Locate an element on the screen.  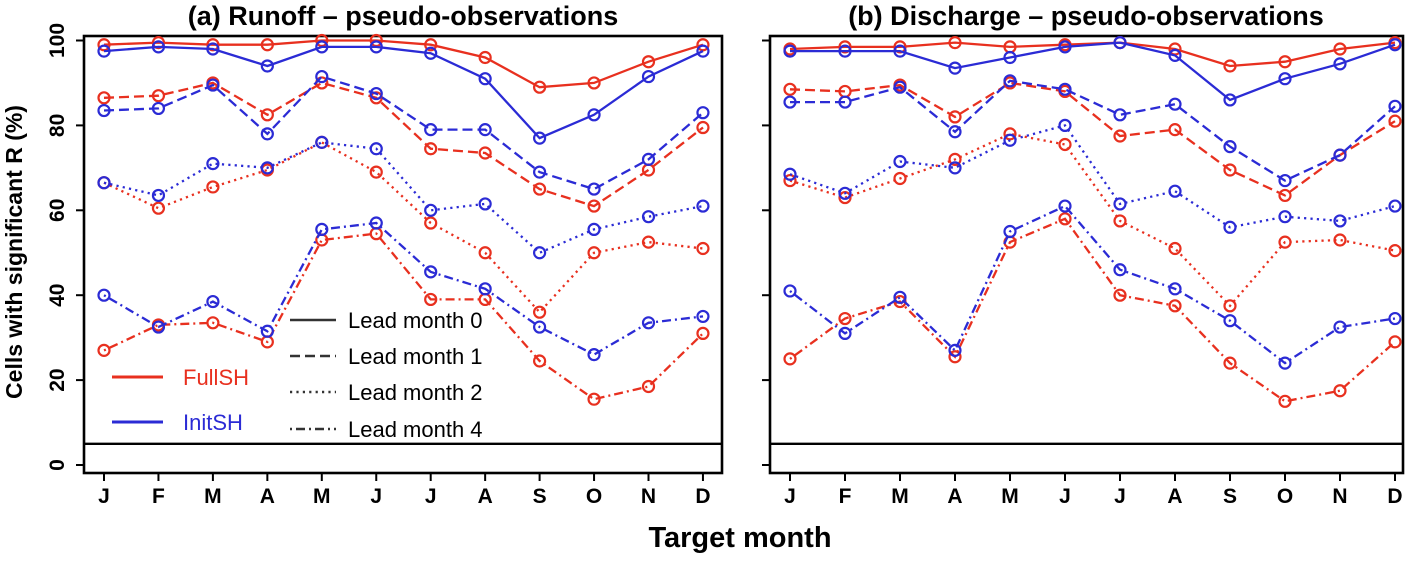
x-tick-label: F is located at coordinates (845, 496).